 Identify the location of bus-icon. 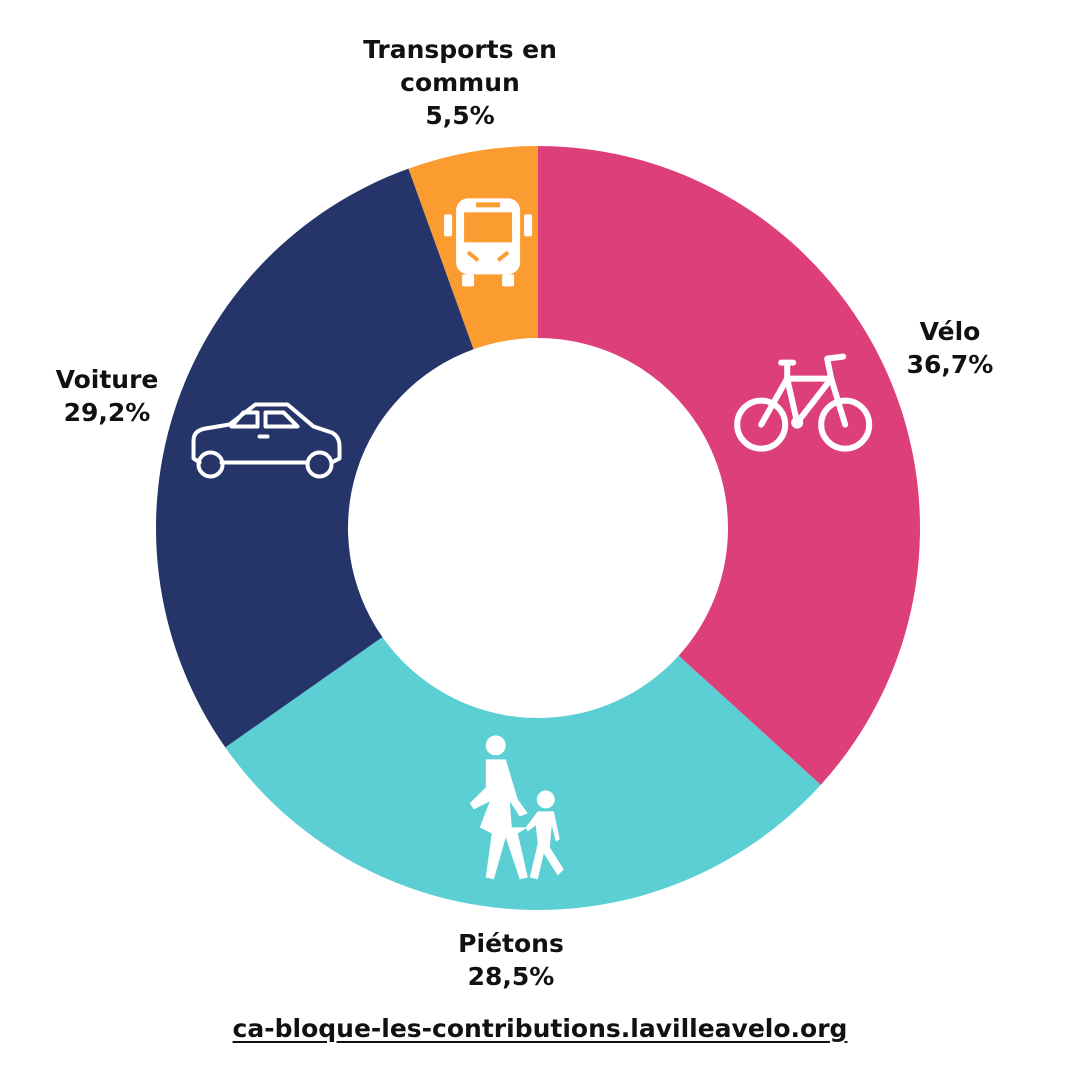
(488, 242).